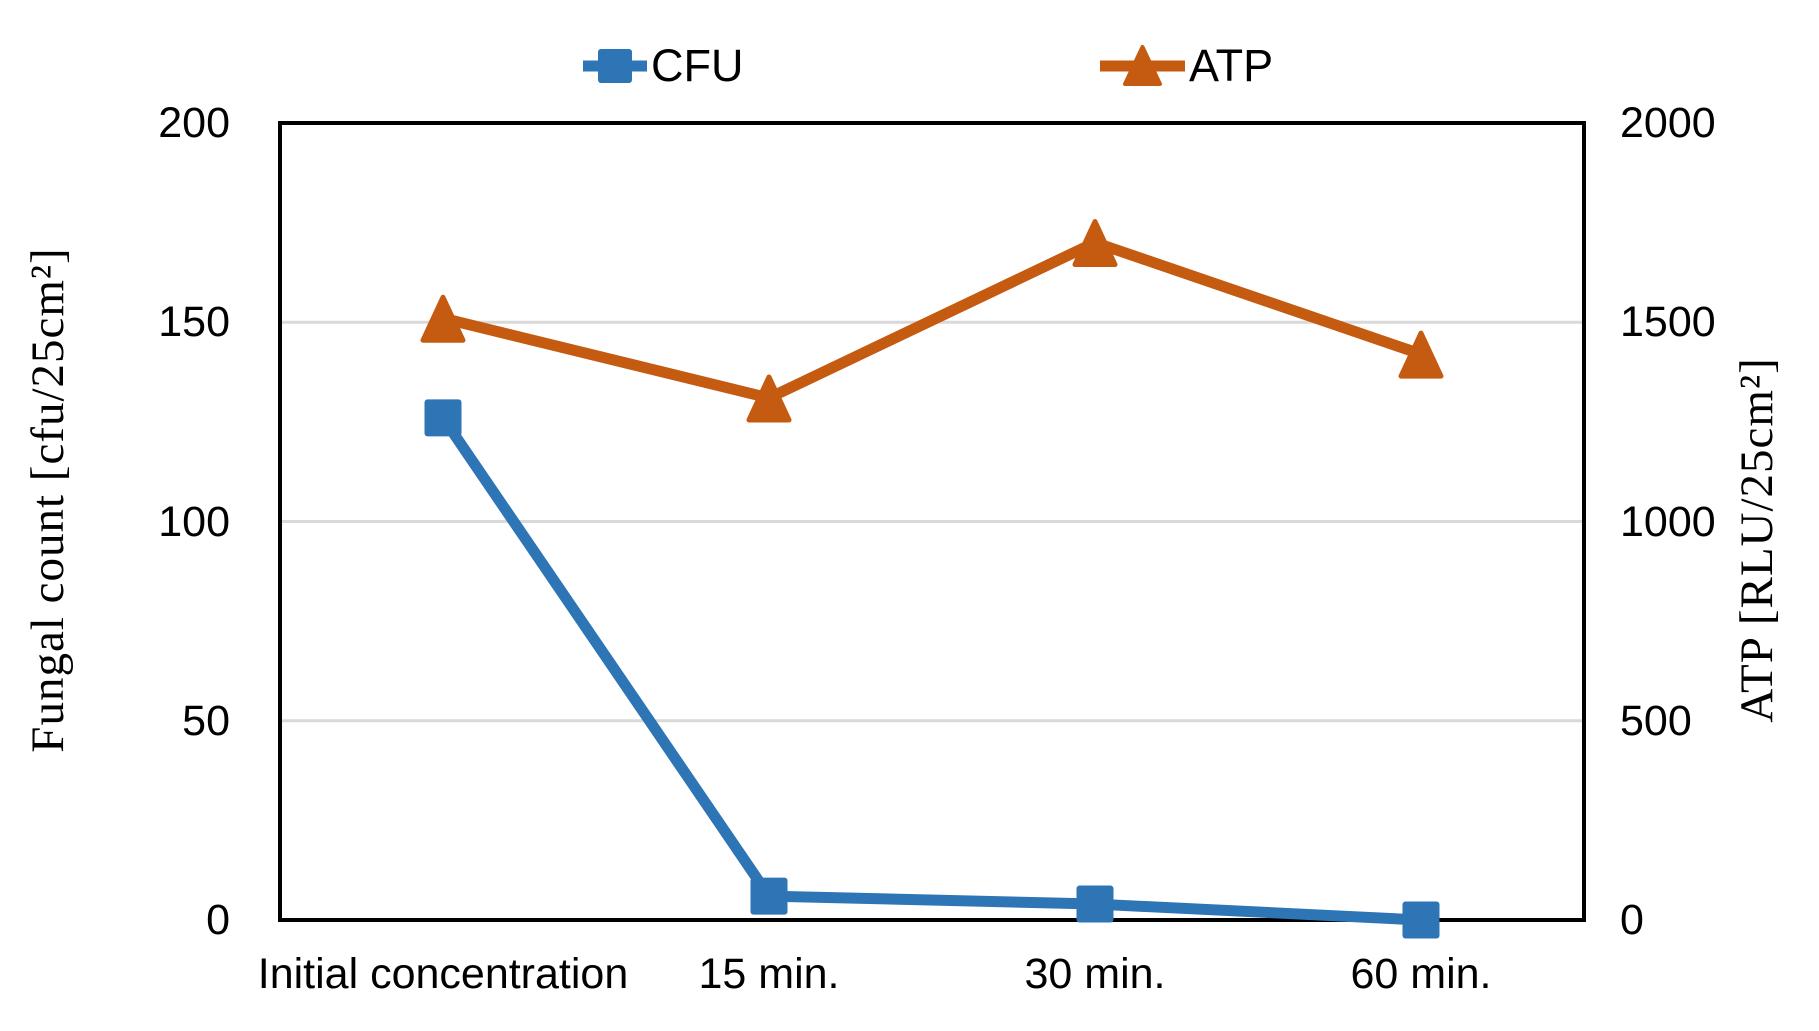 The width and height of the screenshot is (1819, 1031). I want to click on x-axis-tick-label: Initial concentration, so click(443, 974).